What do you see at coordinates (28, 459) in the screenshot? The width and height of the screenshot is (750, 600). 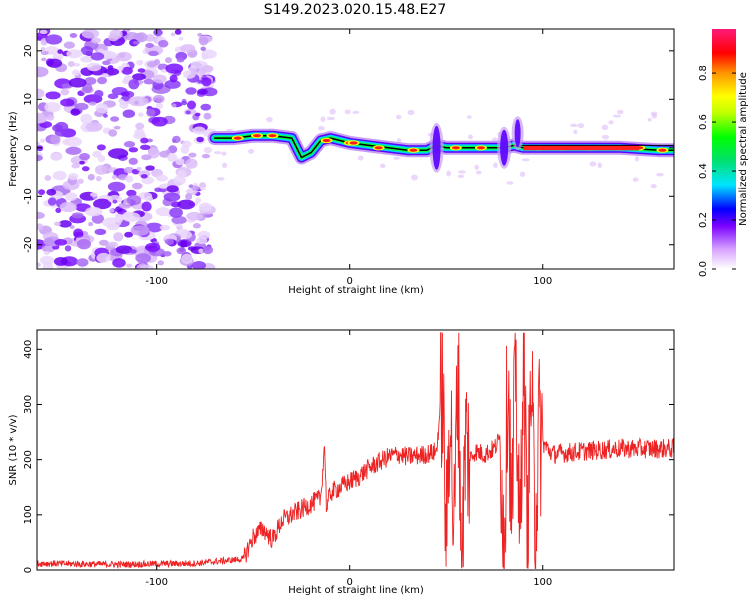 I see `y-tick-label: 200` at bounding box center [28, 459].